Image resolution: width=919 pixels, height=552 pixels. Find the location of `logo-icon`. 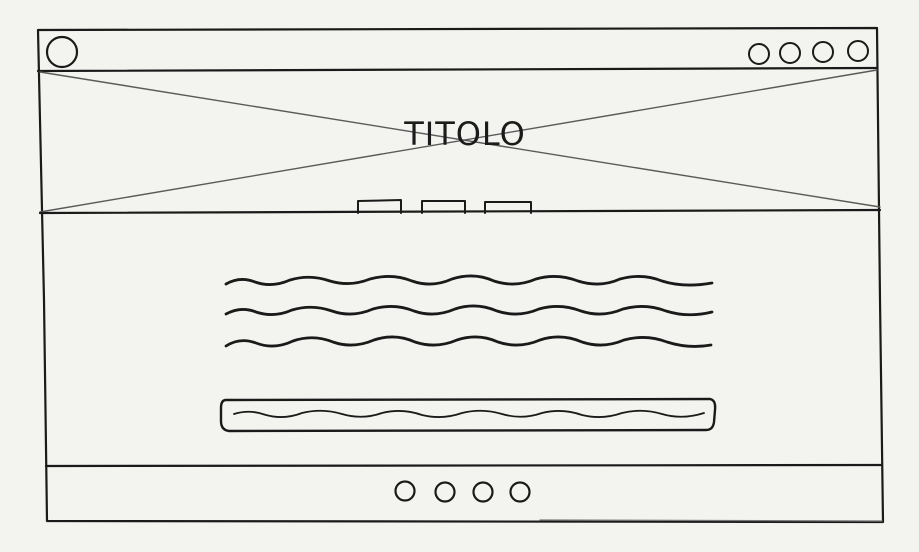

logo-icon is located at coordinates (62, 52).